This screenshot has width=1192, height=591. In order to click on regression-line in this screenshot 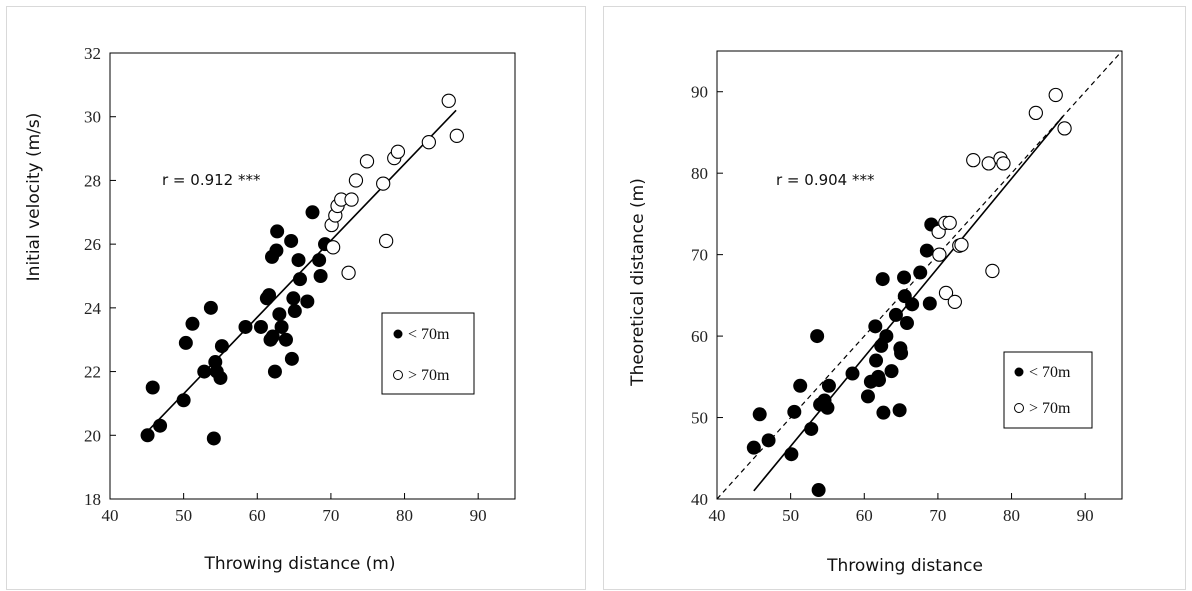, I will do `click(301, 271)`.